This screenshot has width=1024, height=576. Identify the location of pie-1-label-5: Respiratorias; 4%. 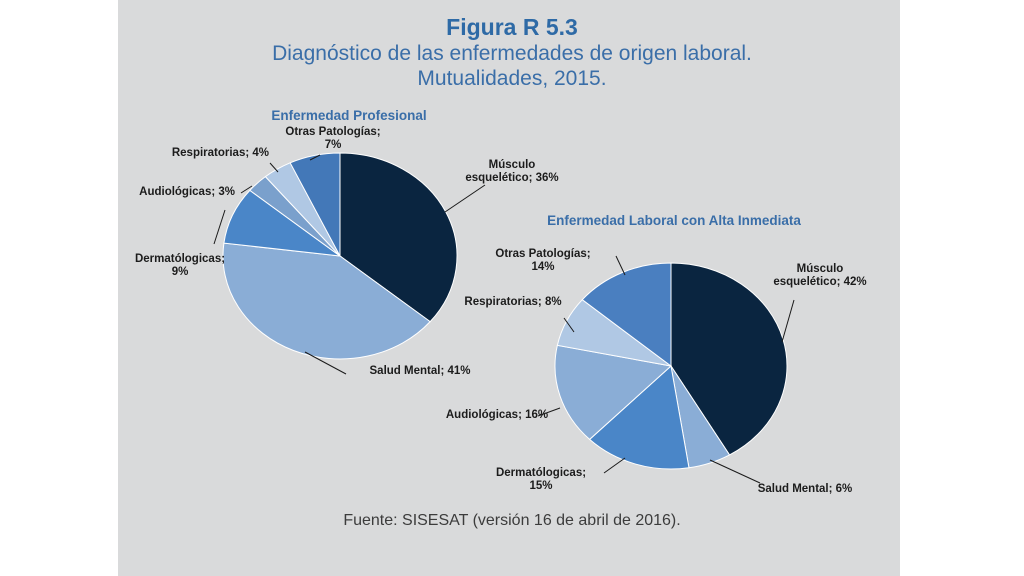
(220, 153).